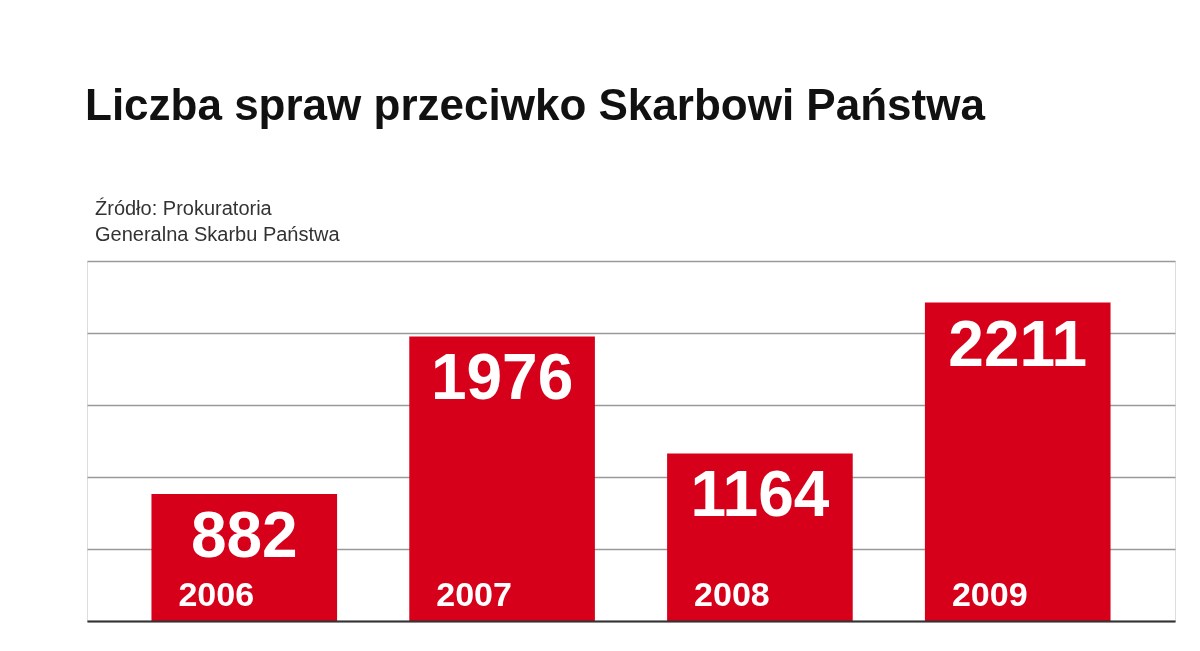 The height and width of the screenshot is (651, 1200). I want to click on text: Źródło: Prokuratoria Generalna Skarbu Państwa, so click(218, 221).